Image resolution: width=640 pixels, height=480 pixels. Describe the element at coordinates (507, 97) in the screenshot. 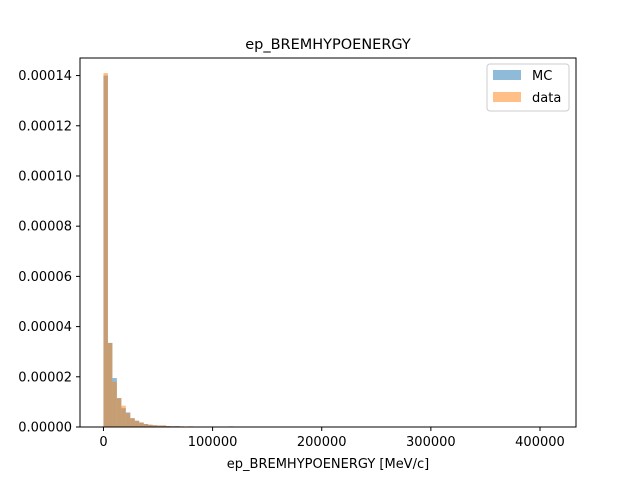

I see `legend-swatch-data` at that location.